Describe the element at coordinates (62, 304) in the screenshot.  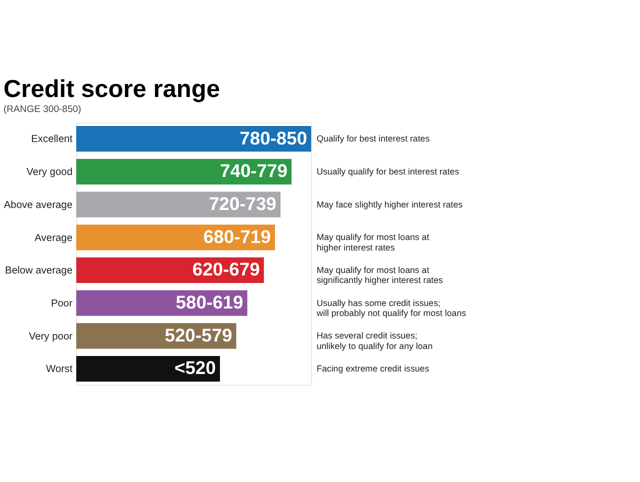
I see `y-tick-label: Poor` at that location.